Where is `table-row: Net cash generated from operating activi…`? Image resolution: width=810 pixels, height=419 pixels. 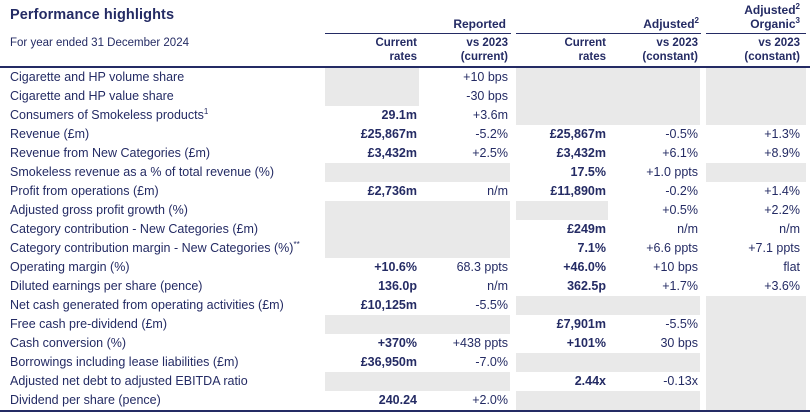
table-row: Net cash generated from operating activi… is located at coordinates (405, 305).